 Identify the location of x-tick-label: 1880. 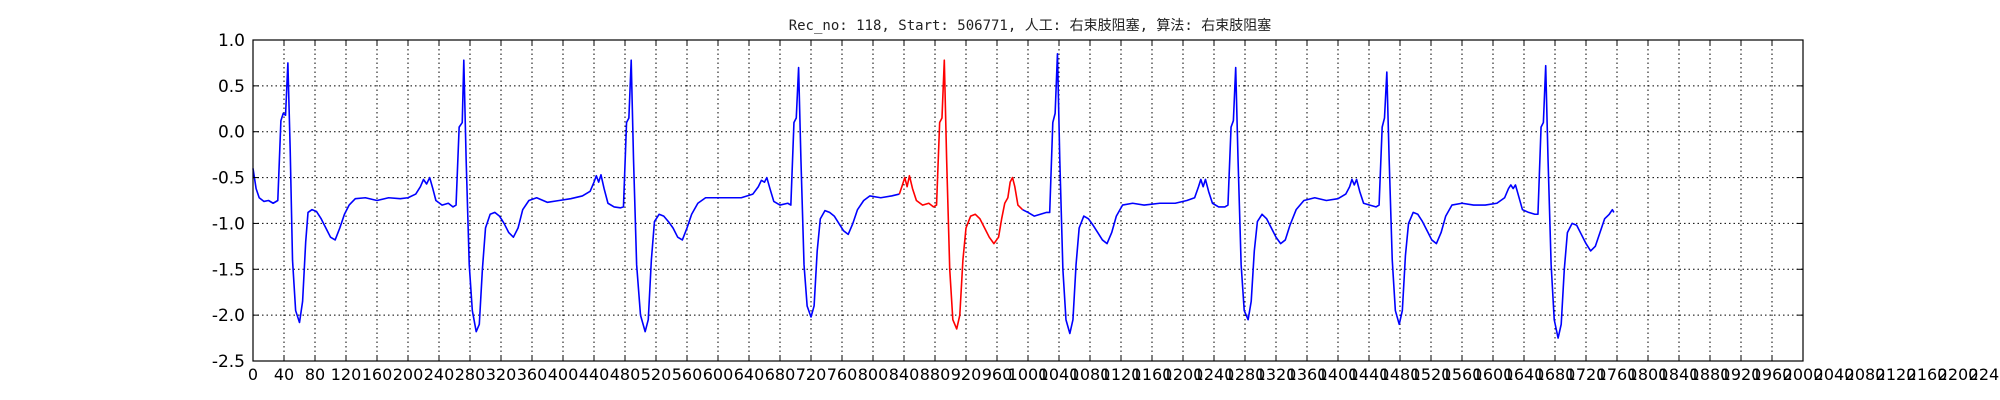
(1710, 374).